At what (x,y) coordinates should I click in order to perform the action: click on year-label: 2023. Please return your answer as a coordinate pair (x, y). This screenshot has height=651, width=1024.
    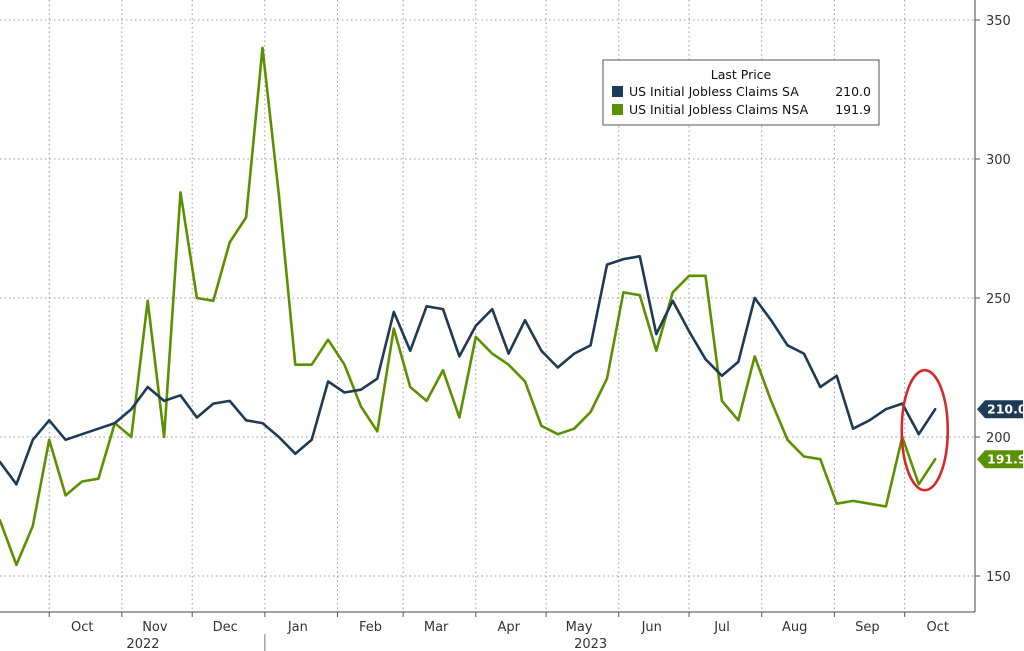
    Looking at the image, I should click on (590, 644).